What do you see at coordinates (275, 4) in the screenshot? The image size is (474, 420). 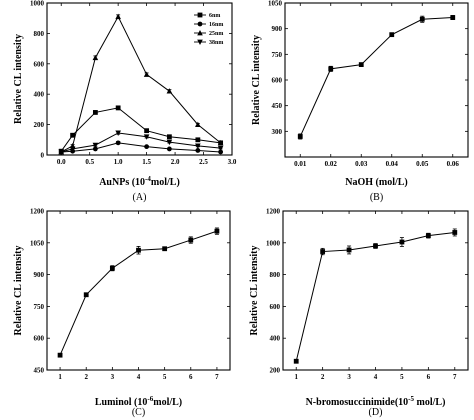 I see `y-tick-label: 1050` at bounding box center [275, 4].